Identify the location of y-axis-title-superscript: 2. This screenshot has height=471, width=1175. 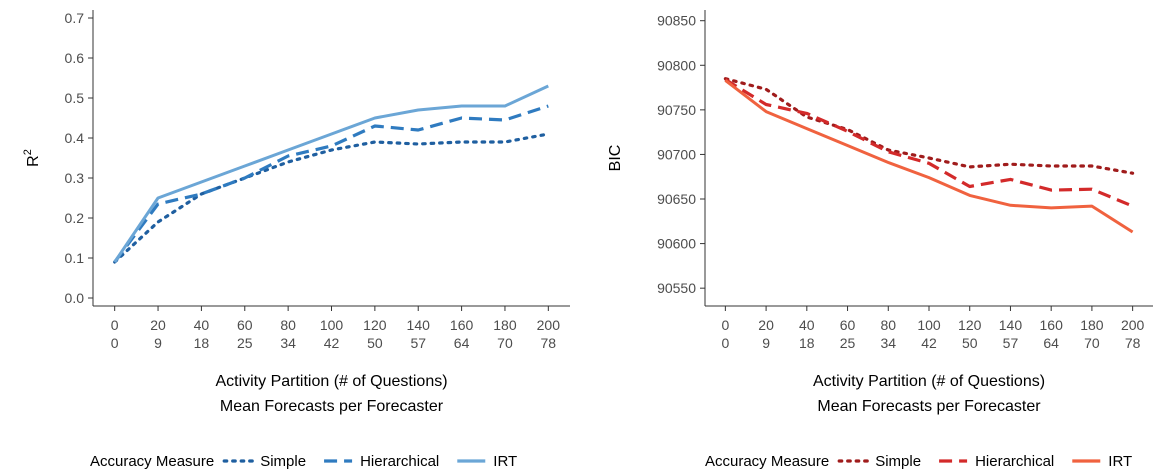
(28, 152).